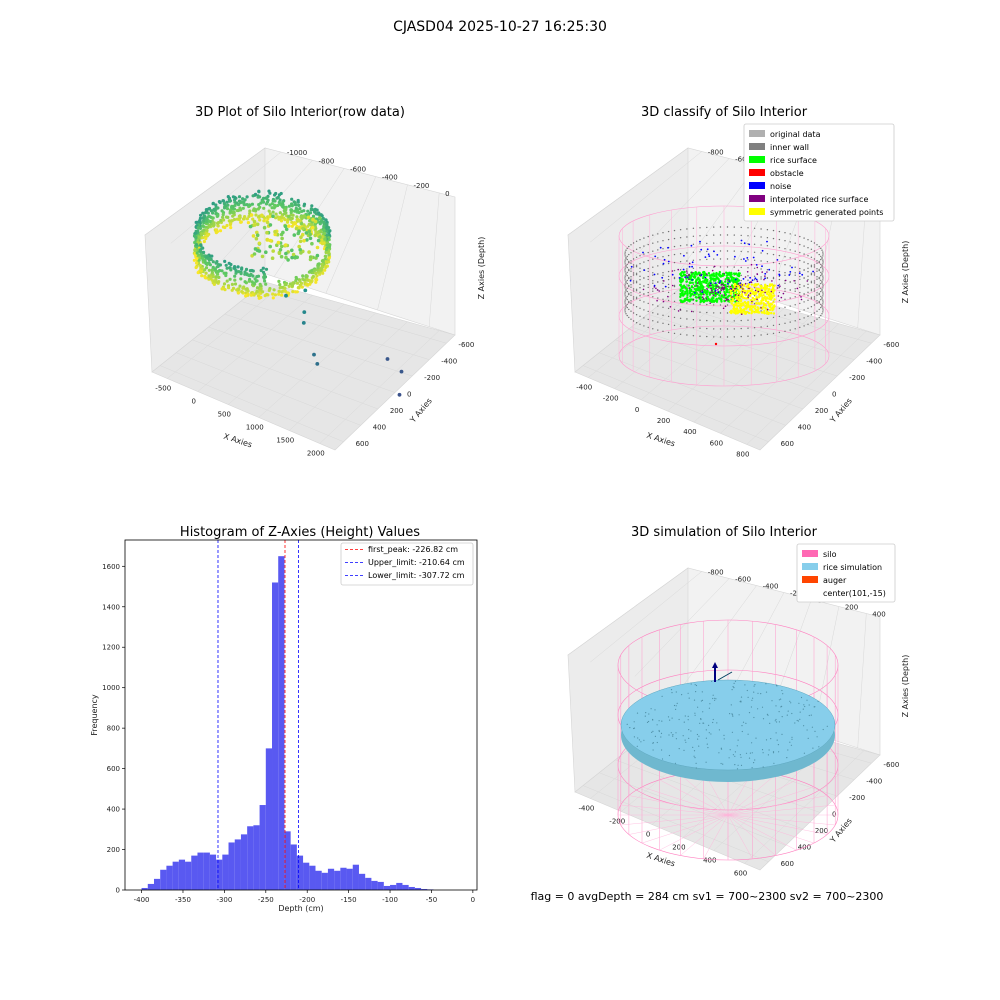 This screenshot has height=1000, width=1000. I want to click on grid-line, so click(351, 316).